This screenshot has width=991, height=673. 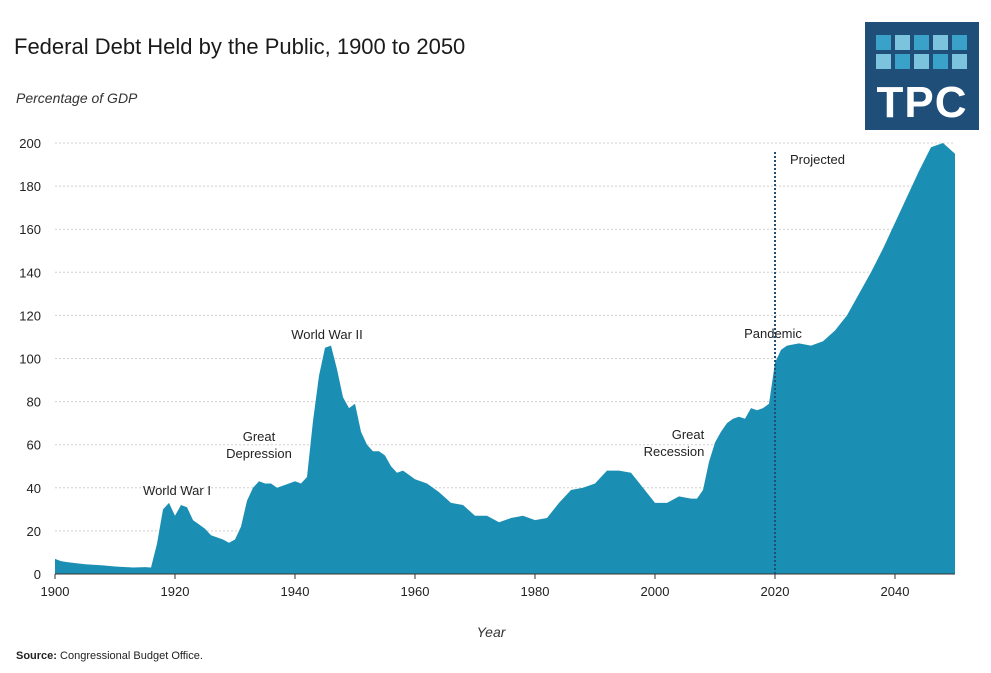 I want to click on y-tick-label: 40, so click(x=34, y=488).